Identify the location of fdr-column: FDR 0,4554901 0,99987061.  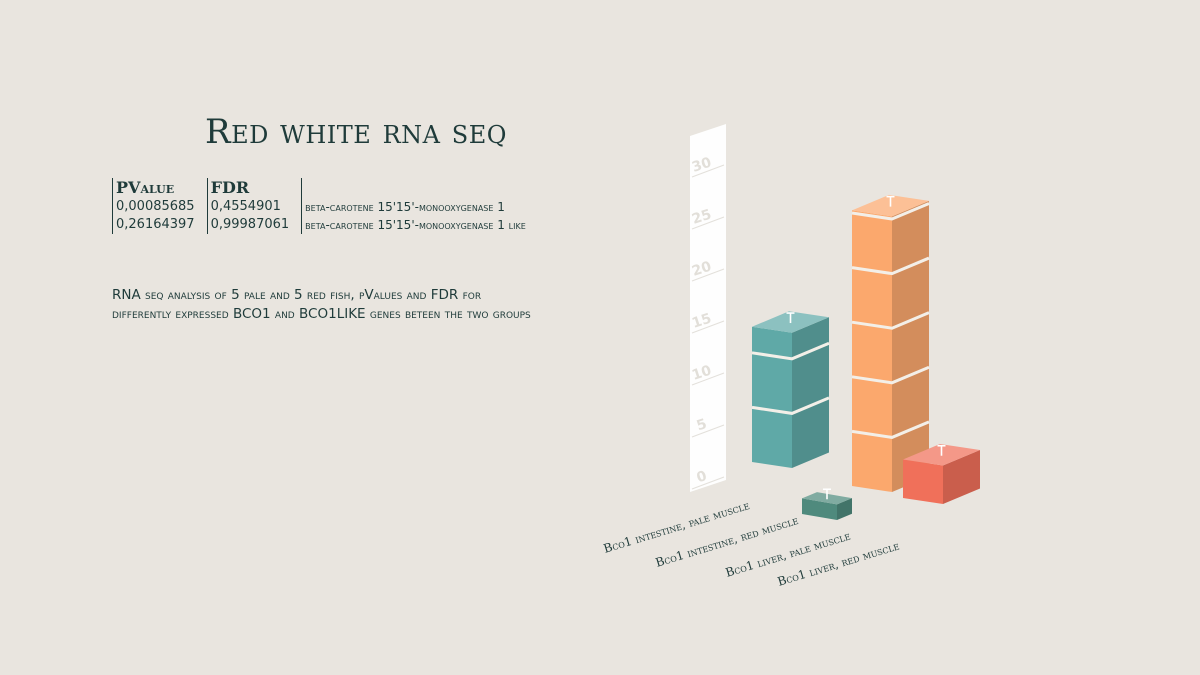
(254, 206).